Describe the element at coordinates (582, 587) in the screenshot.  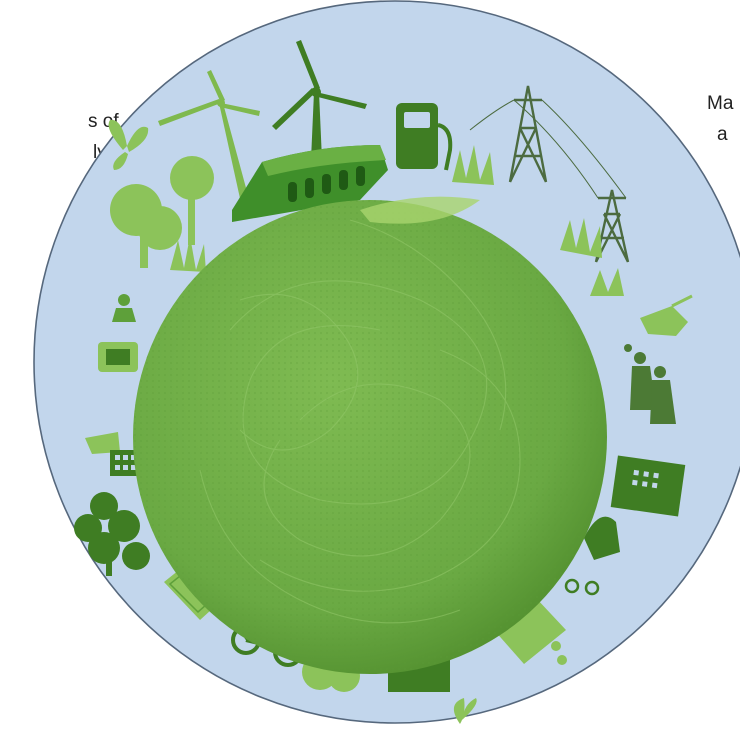
I see `bicycle-icon` at that location.